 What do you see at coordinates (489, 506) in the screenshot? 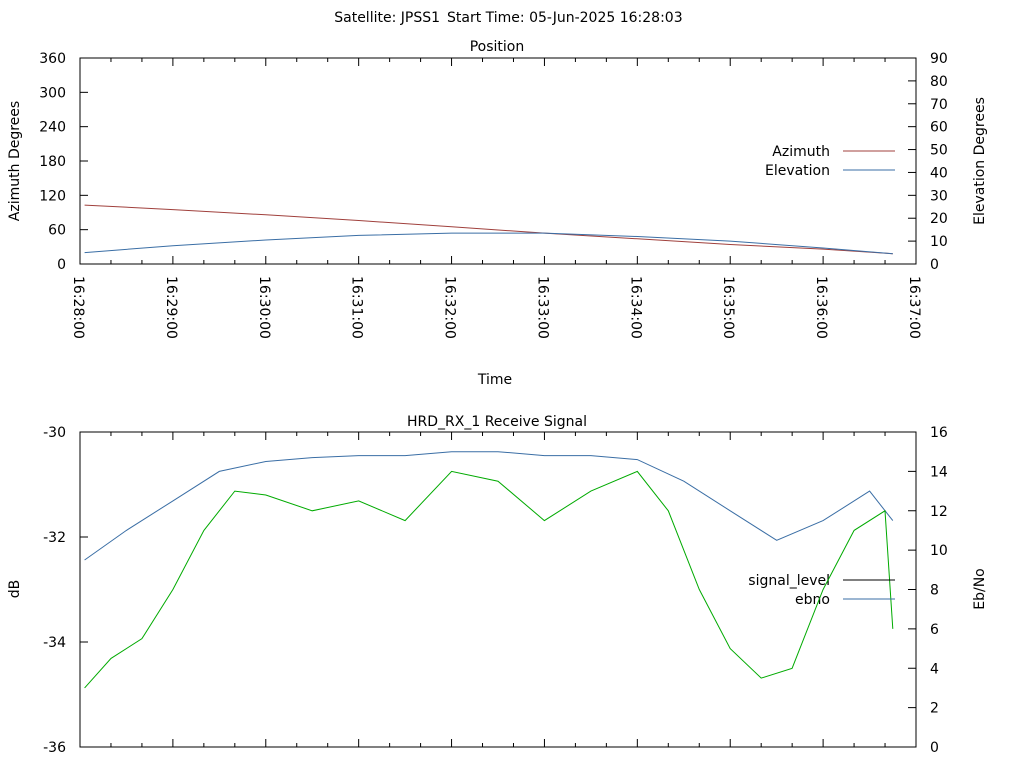
I see `series-line-ebno` at bounding box center [489, 506].